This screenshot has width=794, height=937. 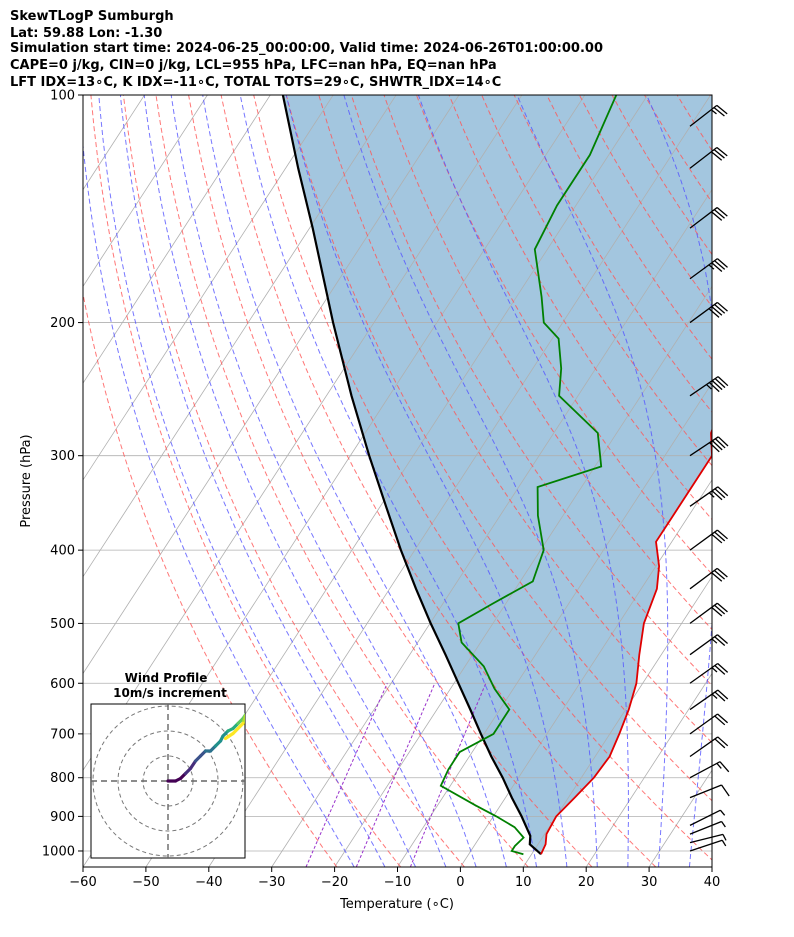 I want to click on x-tick-label: −20, so click(x=334, y=882).